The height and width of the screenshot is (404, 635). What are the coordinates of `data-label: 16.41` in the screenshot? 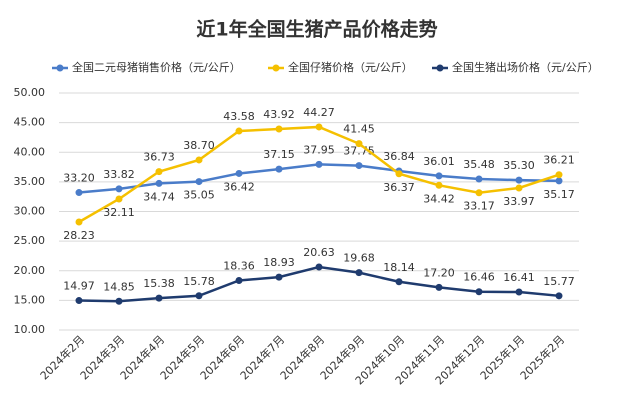 It's located at (519, 277).